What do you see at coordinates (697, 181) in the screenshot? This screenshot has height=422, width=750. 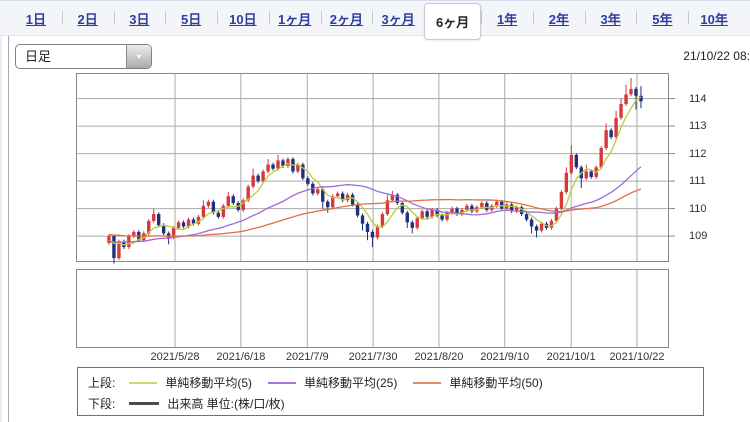 I see `price-axis-label: 111` at bounding box center [697, 181].